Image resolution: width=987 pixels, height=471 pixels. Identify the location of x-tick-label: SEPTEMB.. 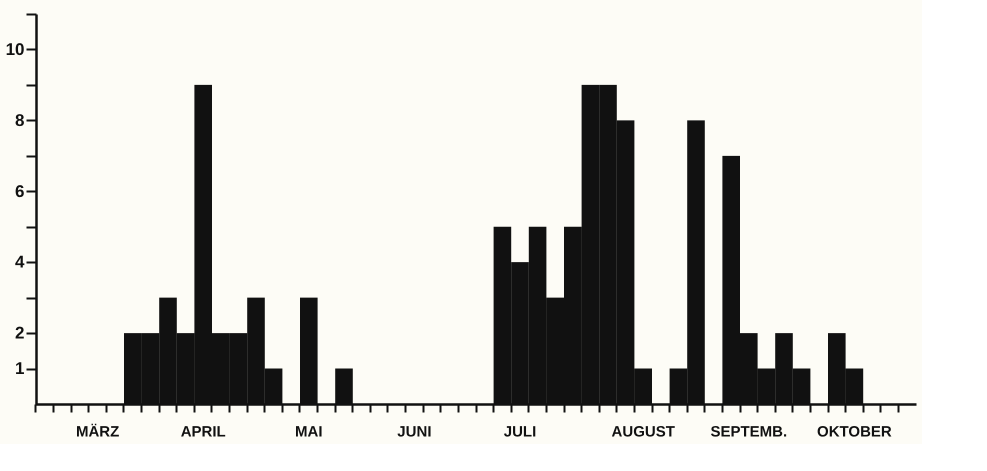
(749, 432).